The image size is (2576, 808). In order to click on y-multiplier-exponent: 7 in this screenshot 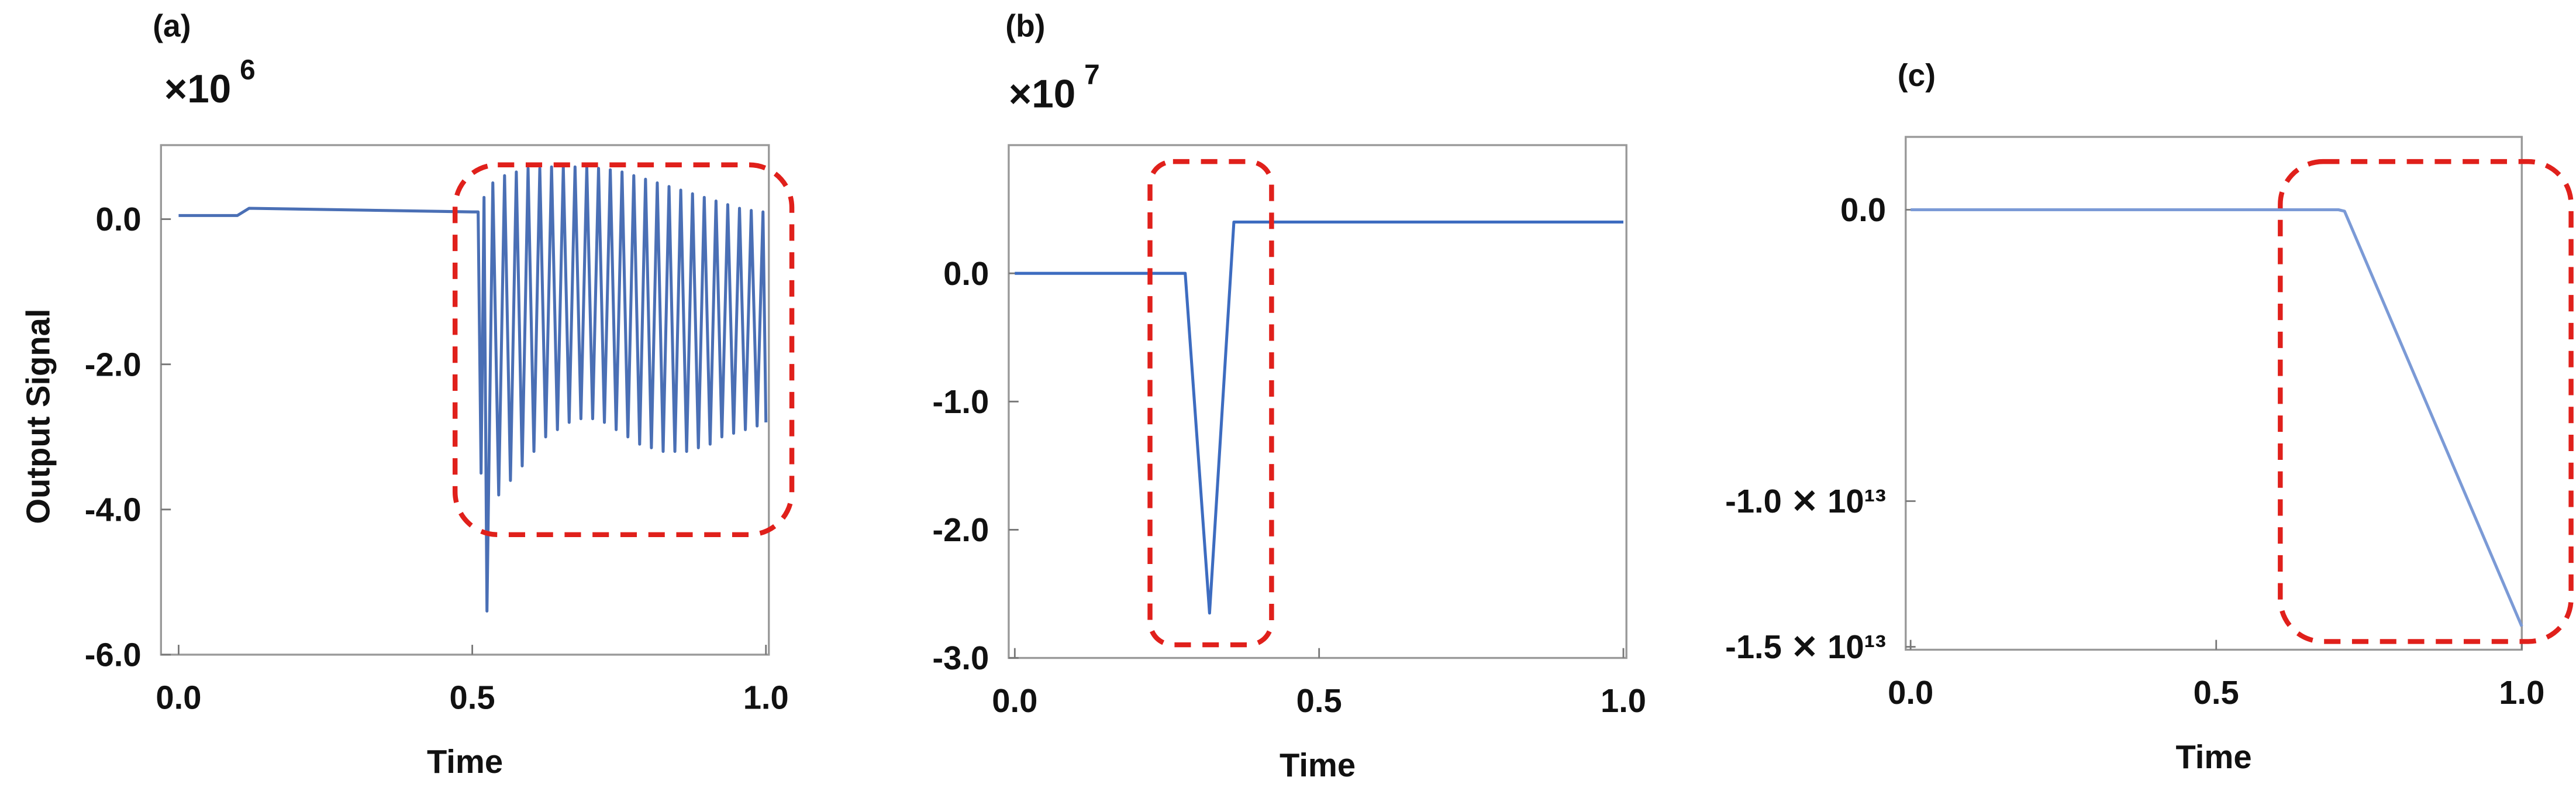, I will do `click(1092, 75)`.